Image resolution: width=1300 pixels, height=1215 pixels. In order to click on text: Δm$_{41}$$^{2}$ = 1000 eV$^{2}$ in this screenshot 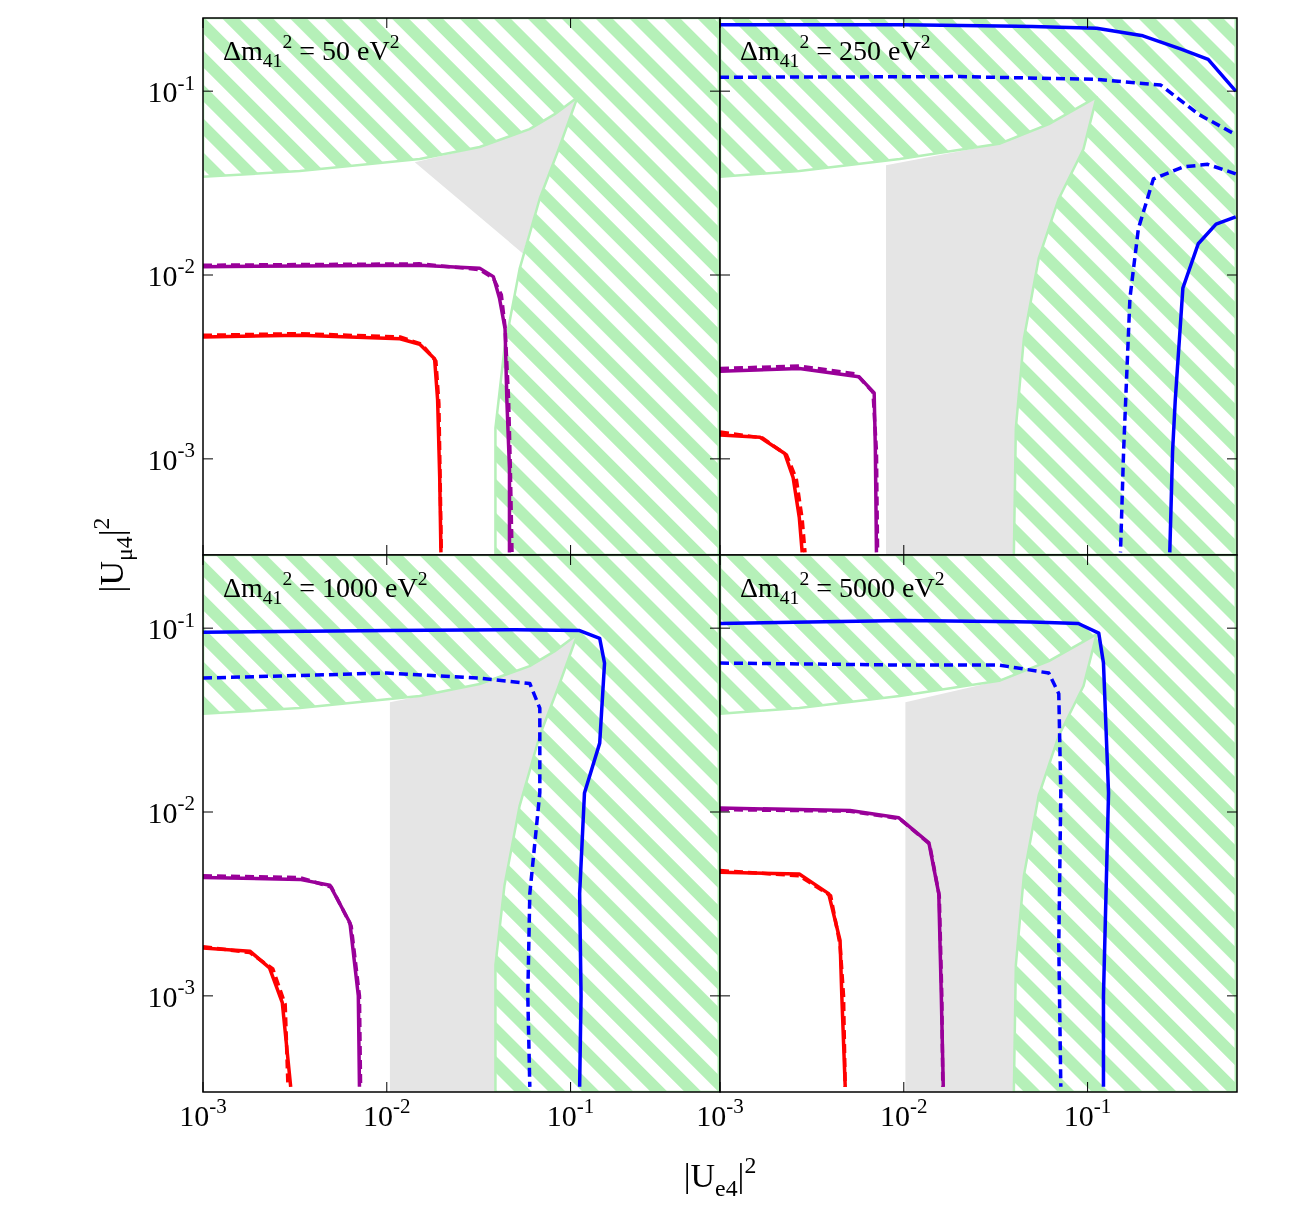, I will do `click(325, 588)`.